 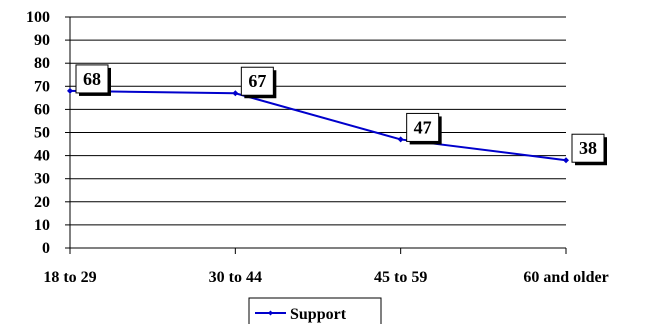 I want to click on data-label: 68, so click(x=93, y=80).